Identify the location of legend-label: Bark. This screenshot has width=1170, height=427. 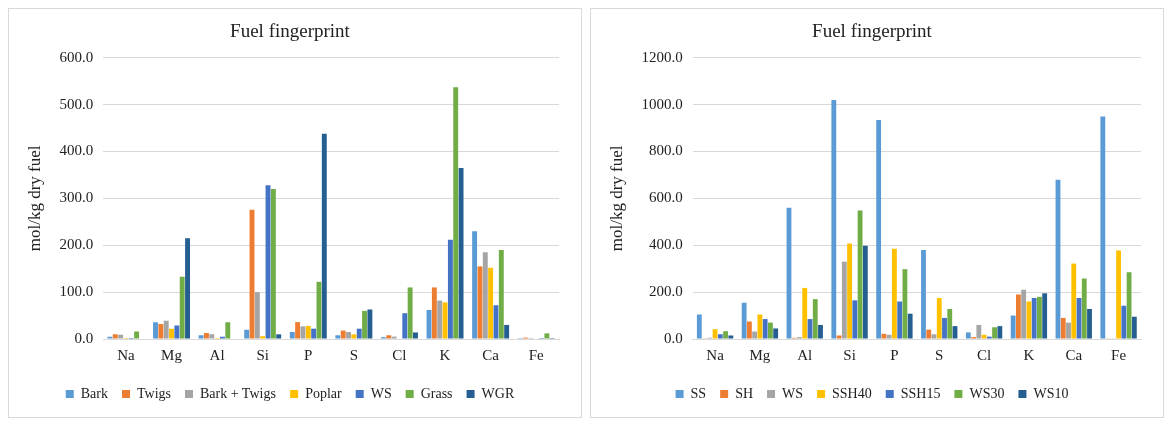
(94, 393).